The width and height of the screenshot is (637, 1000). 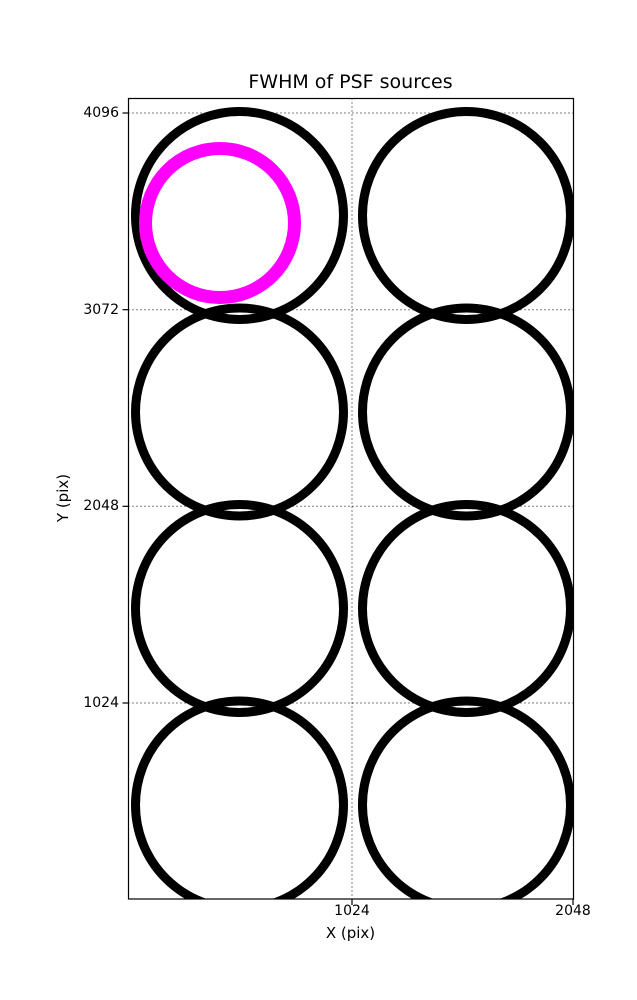 What do you see at coordinates (220, 223) in the screenshot?
I see `highlighted-psf-circle` at bounding box center [220, 223].